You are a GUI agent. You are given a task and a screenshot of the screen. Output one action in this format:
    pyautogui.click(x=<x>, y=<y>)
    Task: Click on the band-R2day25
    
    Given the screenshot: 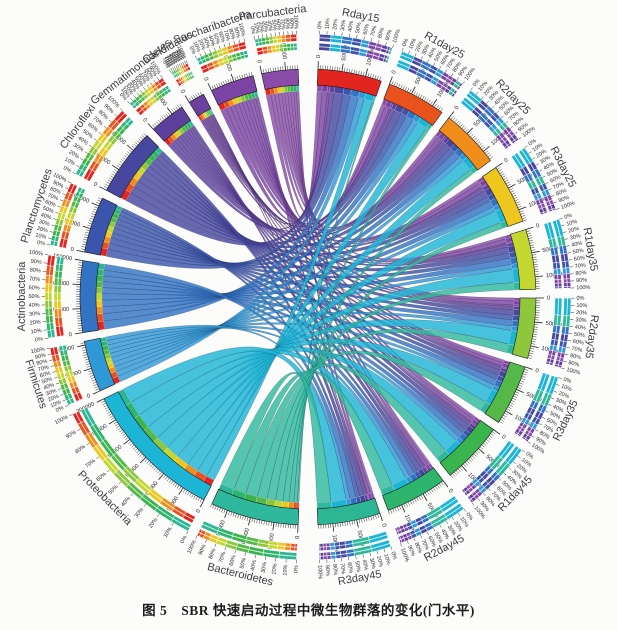 What is the action you would take?
    pyautogui.click(x=465, y=144)
    